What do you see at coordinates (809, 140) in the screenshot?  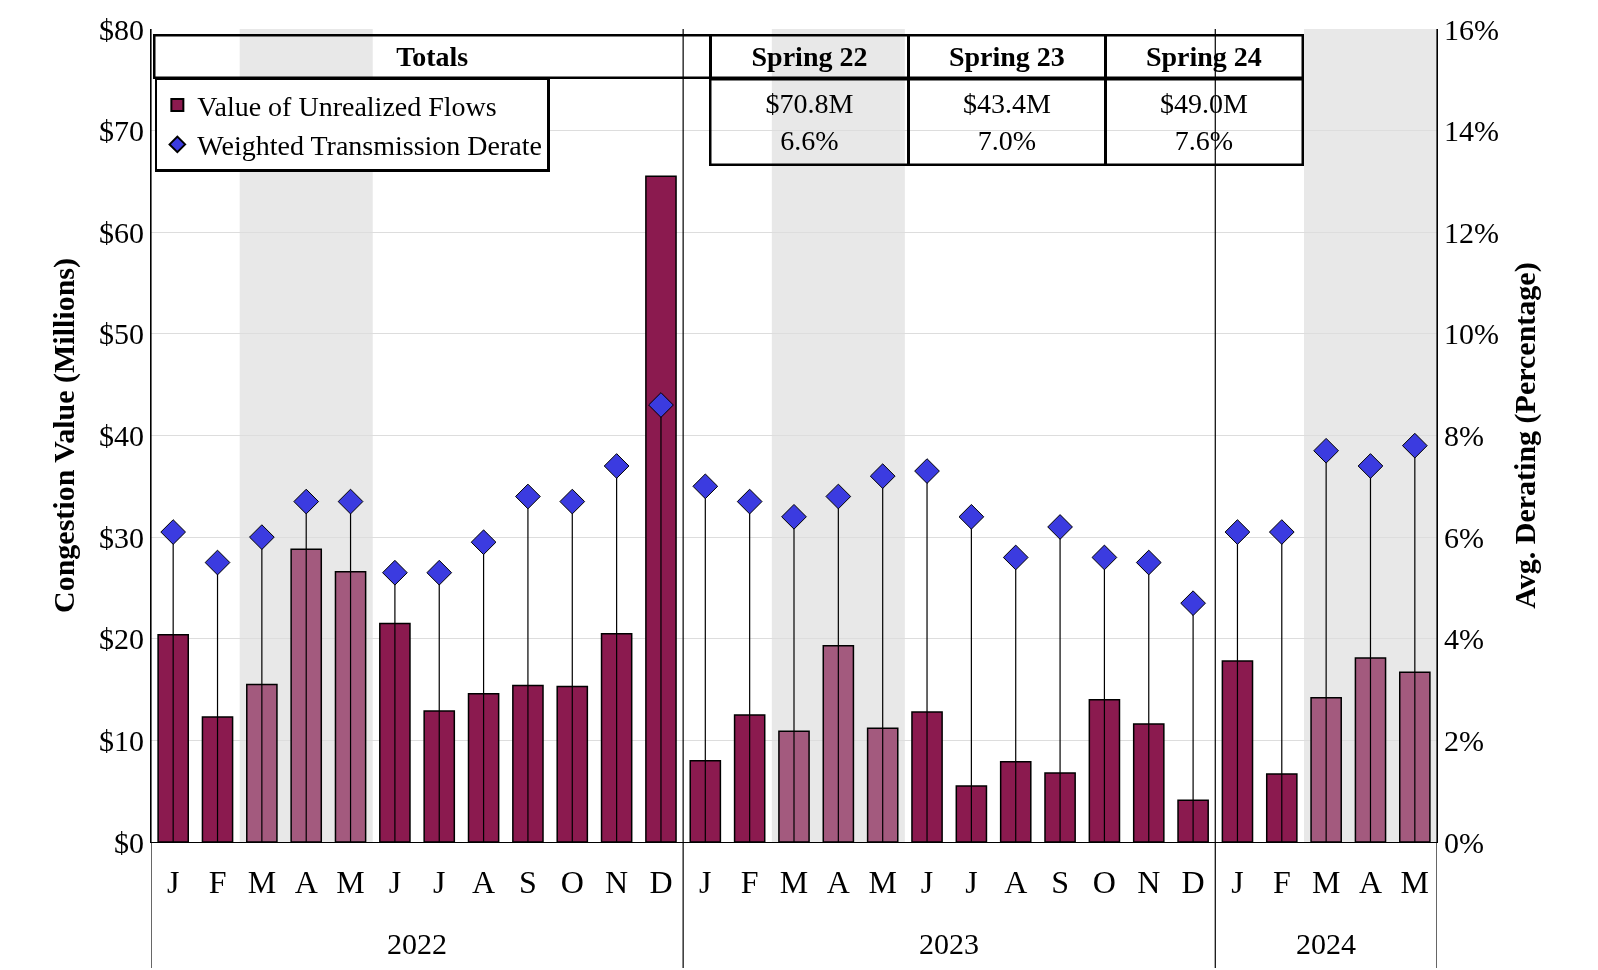 I see `annotation: 6.6%` at bounding box center [809, 140].